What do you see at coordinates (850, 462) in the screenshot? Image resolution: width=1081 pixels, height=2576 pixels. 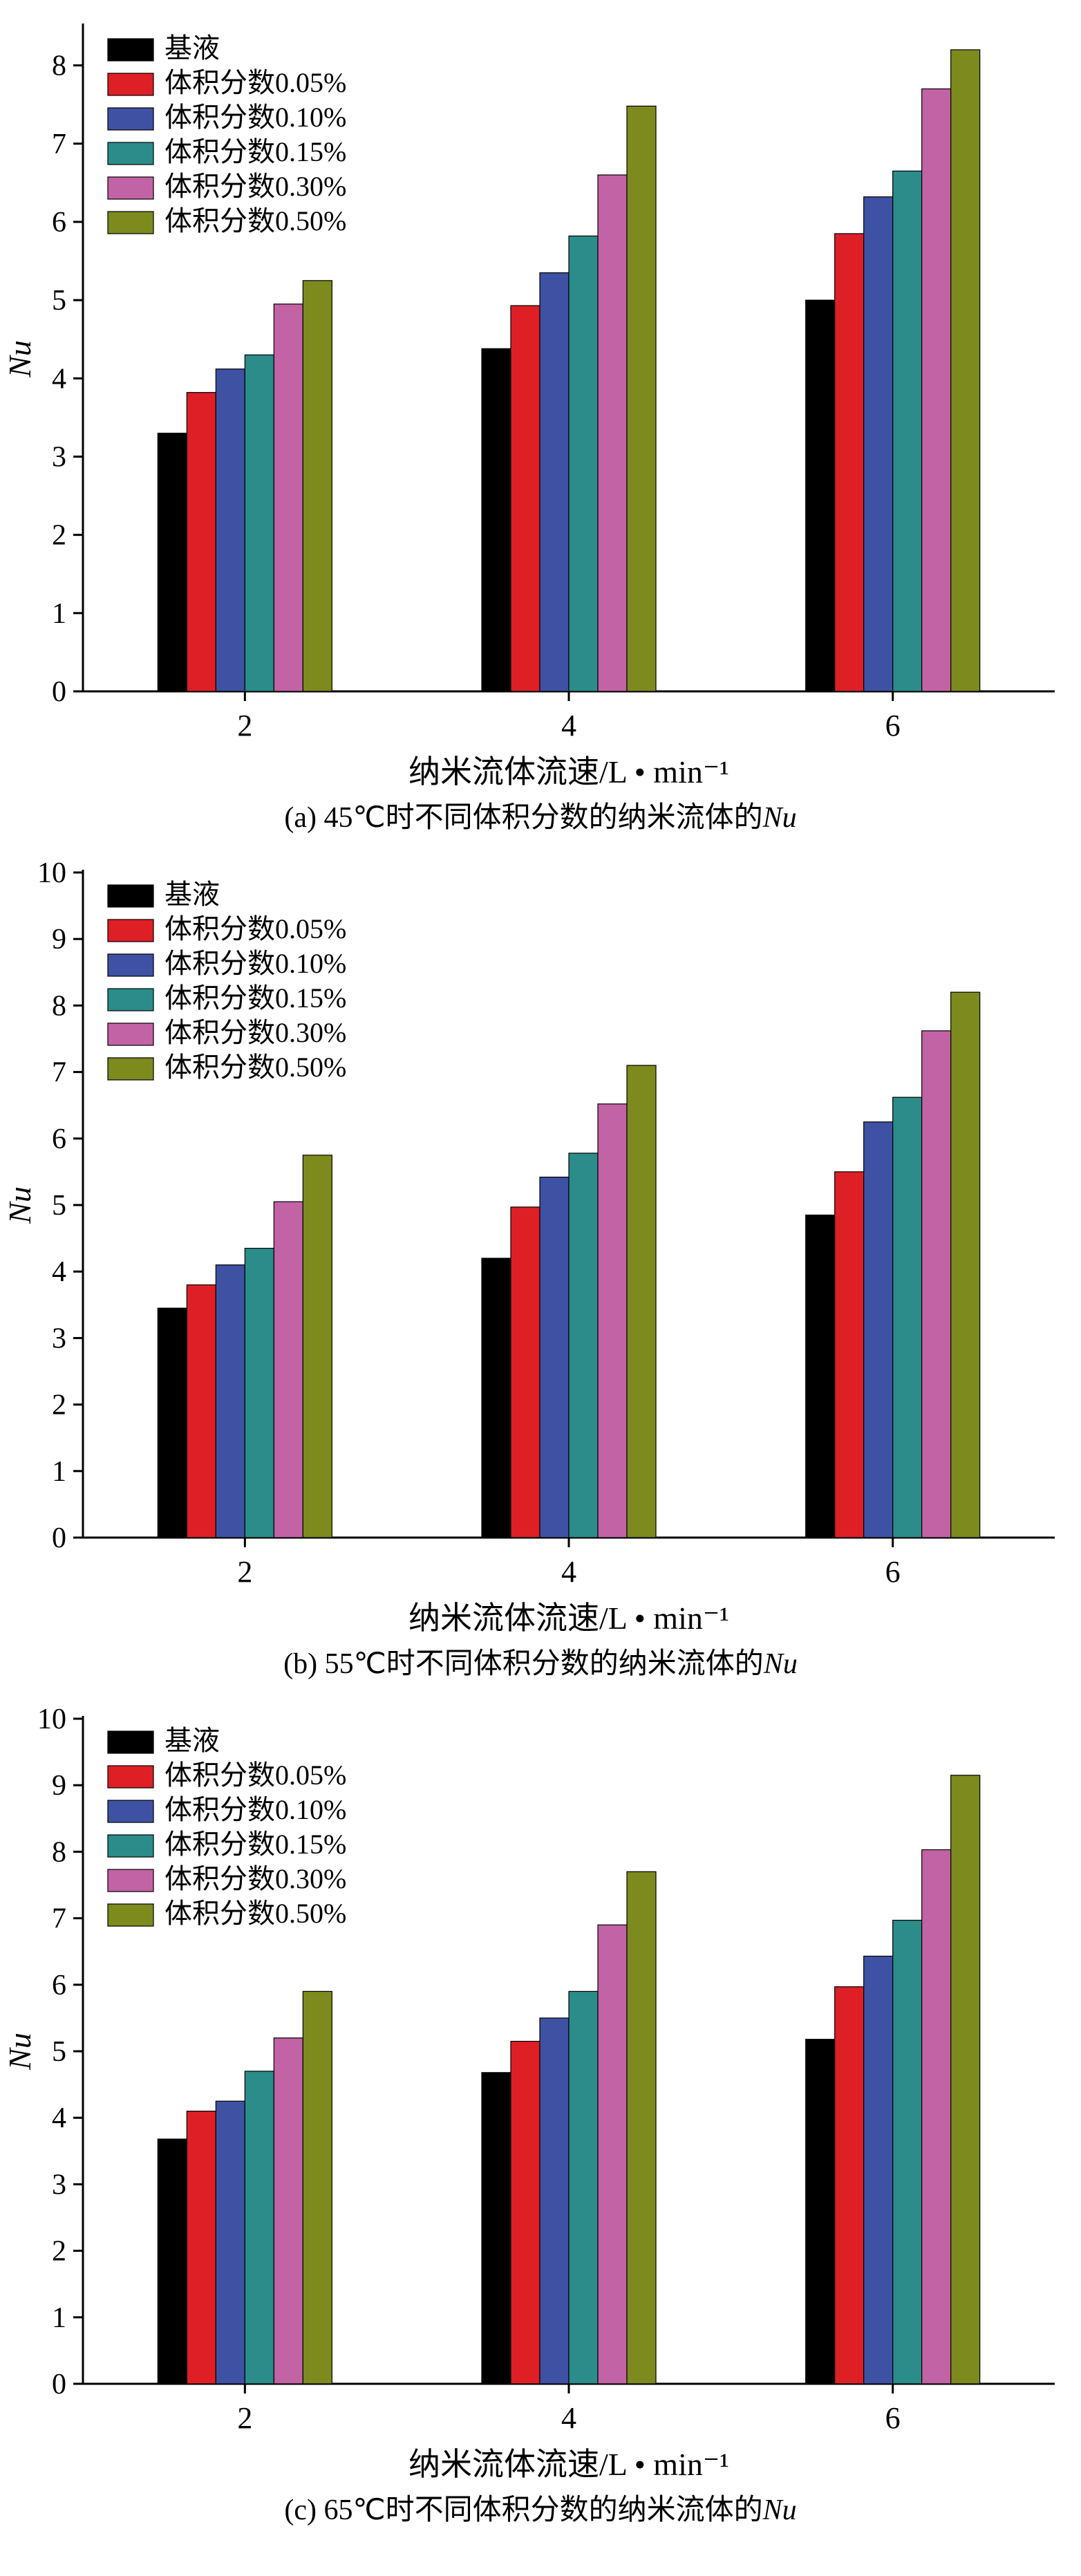 I see `bar-series1-x6` at bounding box center [850, 462].